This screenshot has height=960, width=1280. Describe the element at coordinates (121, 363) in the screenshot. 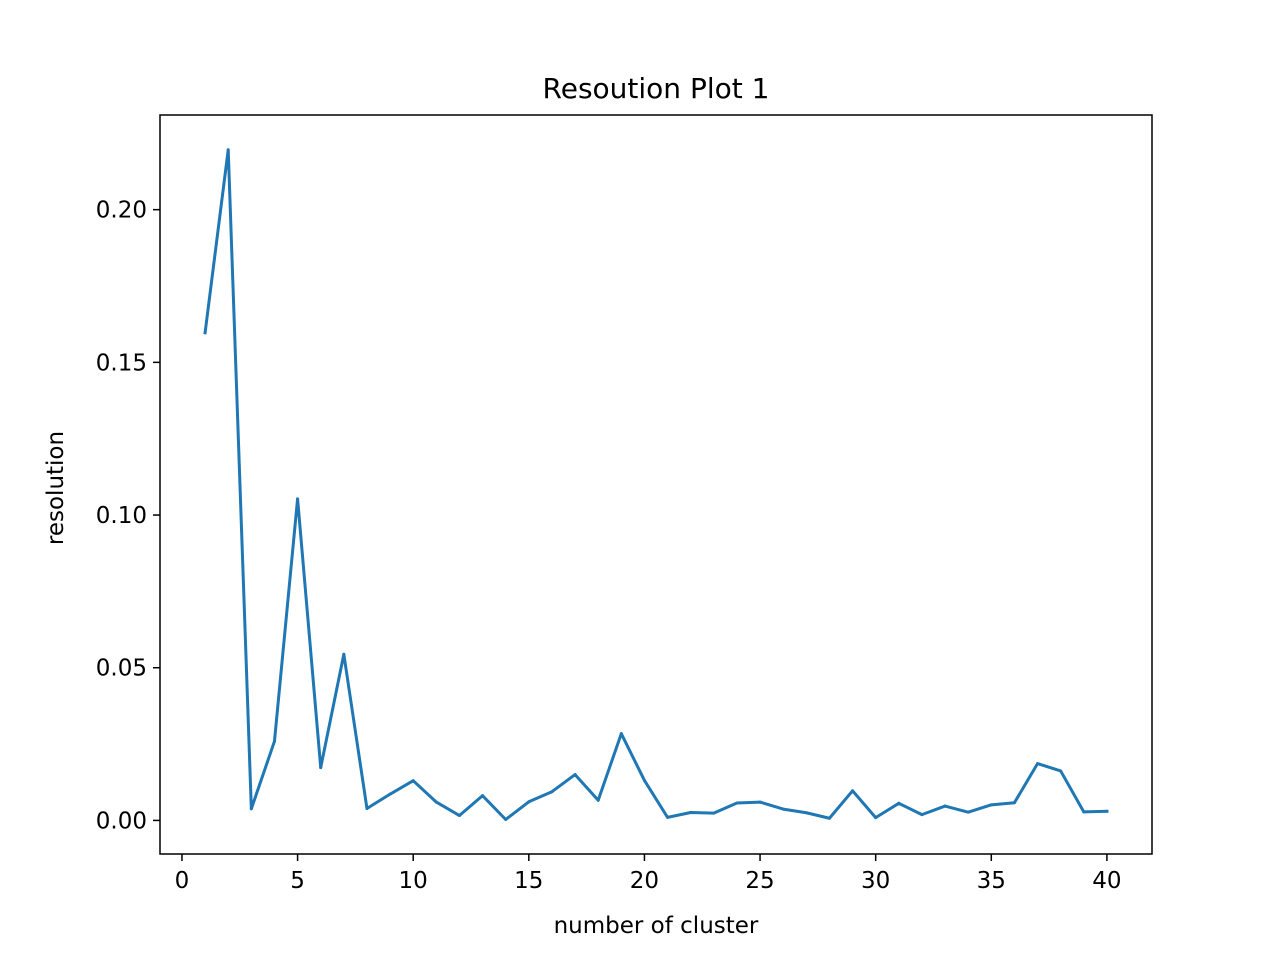

I see `y-tick-label: 0.15` at that location.